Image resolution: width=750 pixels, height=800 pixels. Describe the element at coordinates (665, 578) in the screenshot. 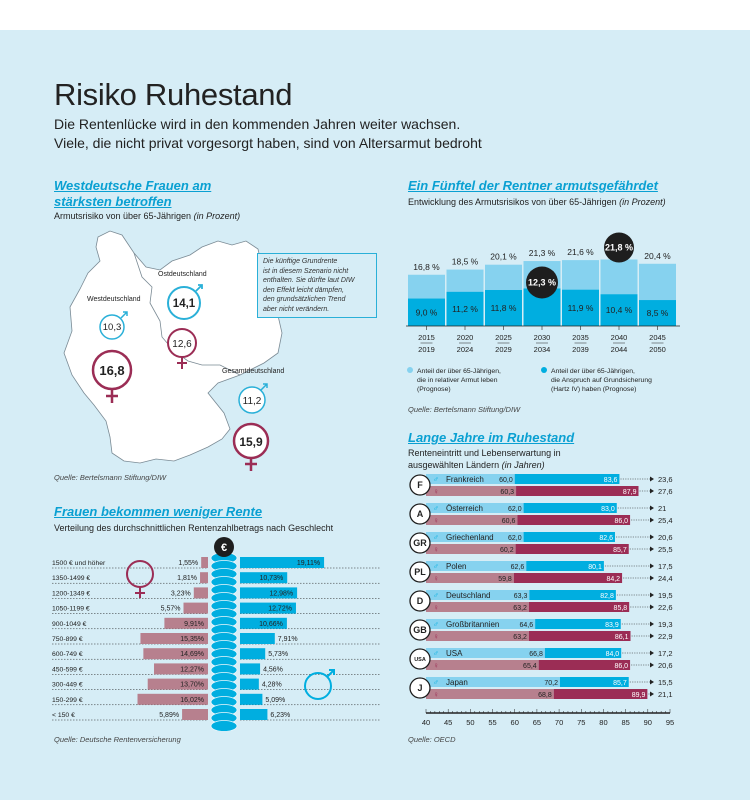

I see `label-female-diff: 24,4` at that location.